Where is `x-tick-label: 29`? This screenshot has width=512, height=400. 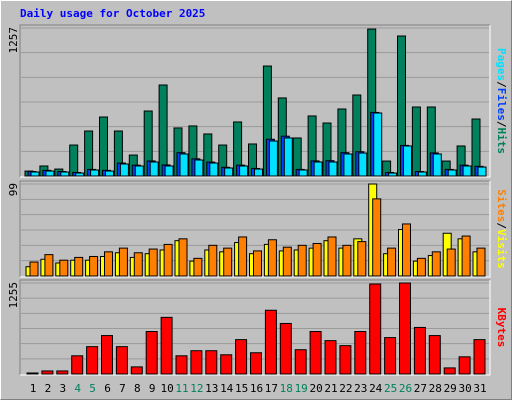 x-tick-label: 29 is located at coordinates (450, 388).